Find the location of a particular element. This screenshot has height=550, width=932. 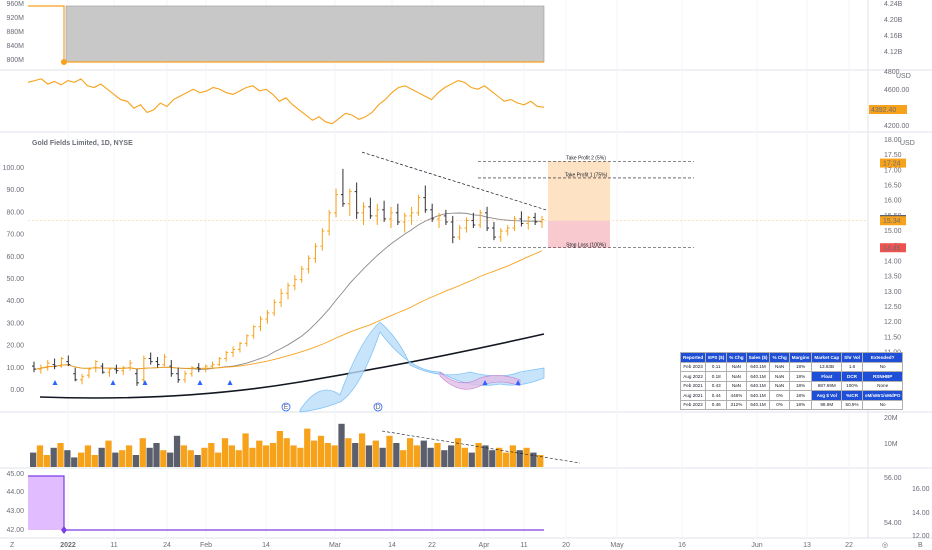

right-axis-label: 15.00 is located at coordinates (893, 231).